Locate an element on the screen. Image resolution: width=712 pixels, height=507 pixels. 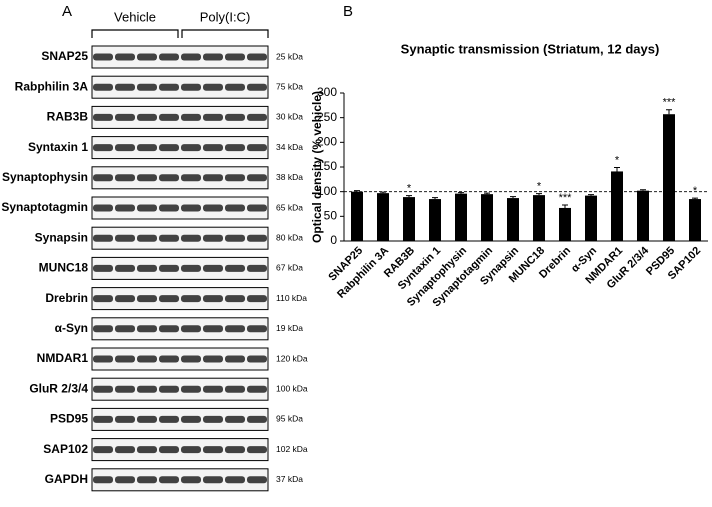
y-tick-label: 50 is located at coordinates (331, 216).